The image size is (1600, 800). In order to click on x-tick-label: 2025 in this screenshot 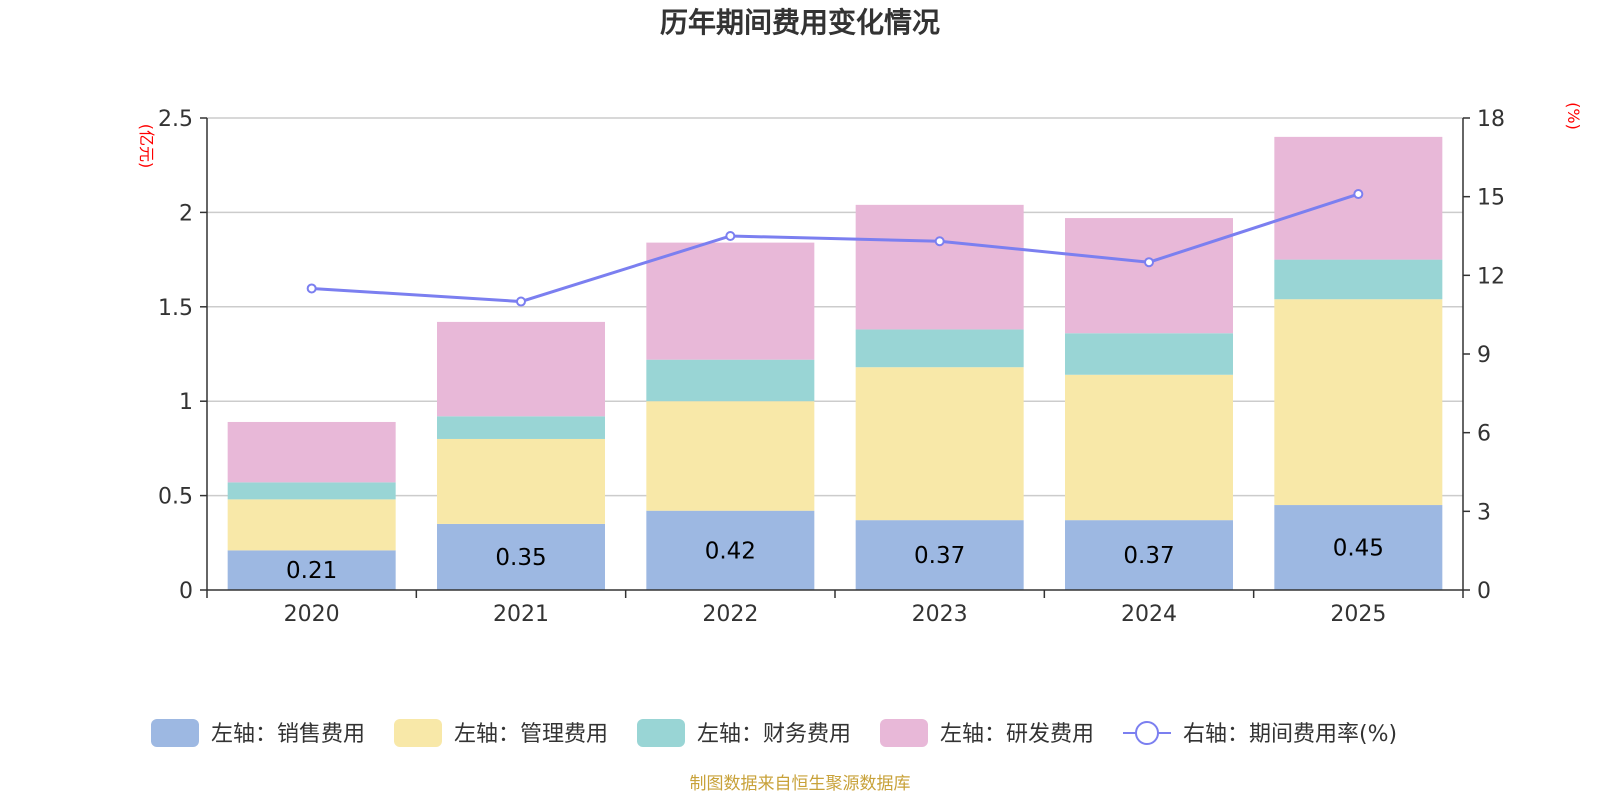, I will do `click(1358, 614)`.